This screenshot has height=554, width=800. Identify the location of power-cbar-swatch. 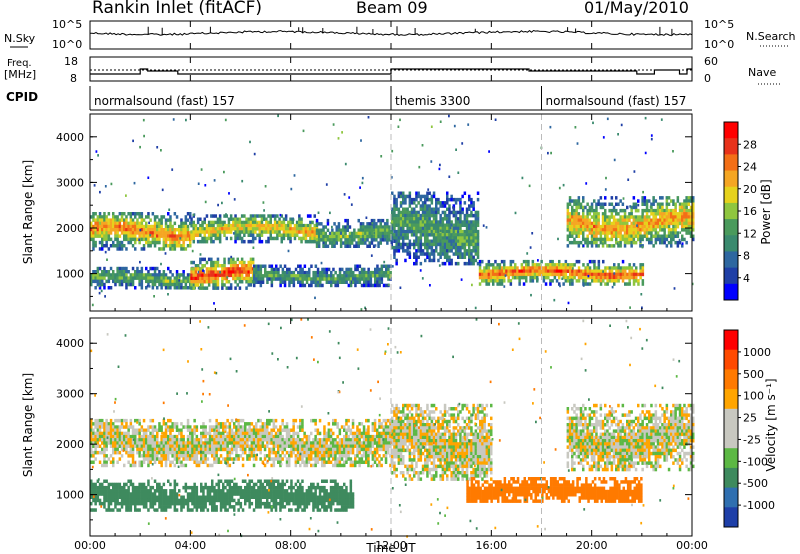
(731, 130).